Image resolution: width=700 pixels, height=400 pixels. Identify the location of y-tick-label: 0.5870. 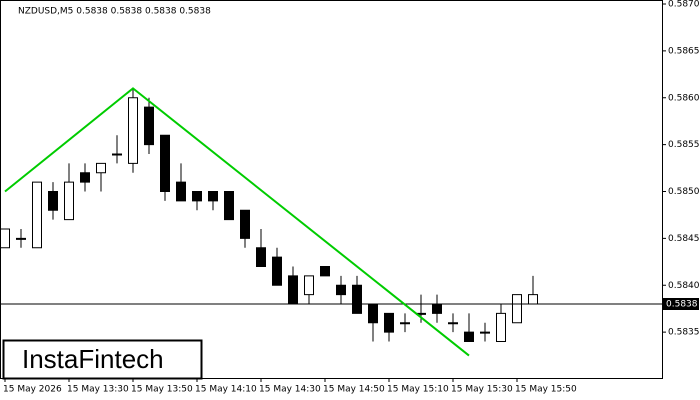
(684, 5).